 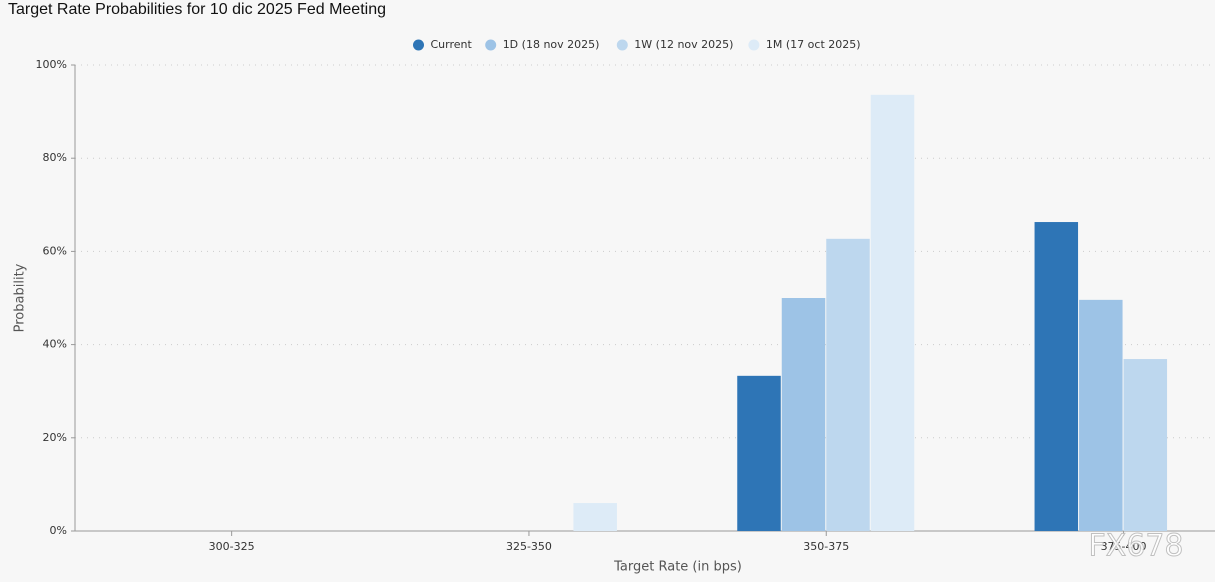 I want to click on x-axis-label: Target Rate (in bps), so click(x=677, y=567).